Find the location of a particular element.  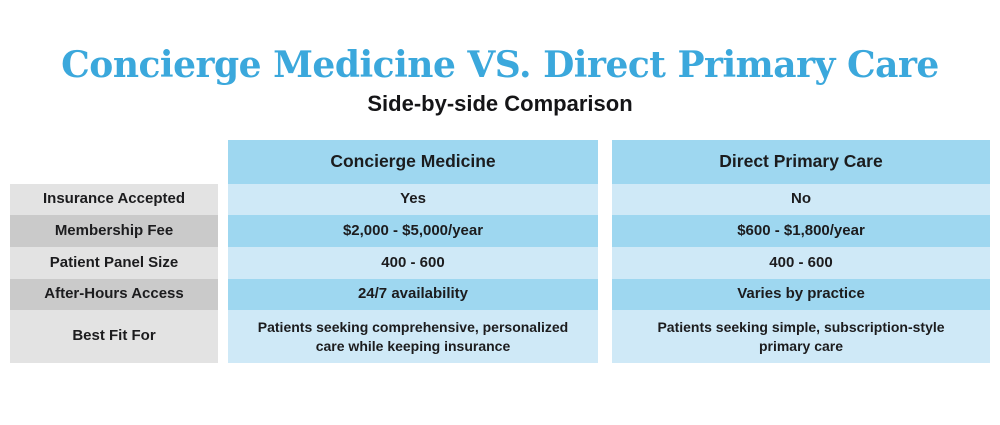

dpc-insurance-value: No is located at coordinates (801, 199).